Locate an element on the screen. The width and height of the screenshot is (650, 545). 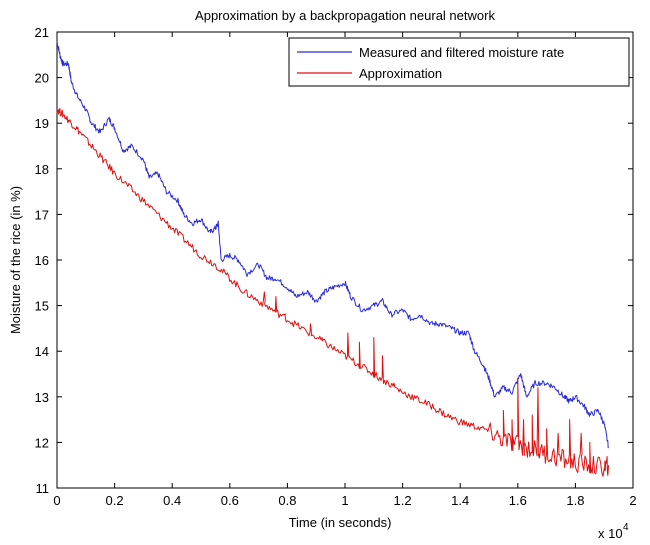
y-tick-label: 14 is located at coordinates (42, 351).